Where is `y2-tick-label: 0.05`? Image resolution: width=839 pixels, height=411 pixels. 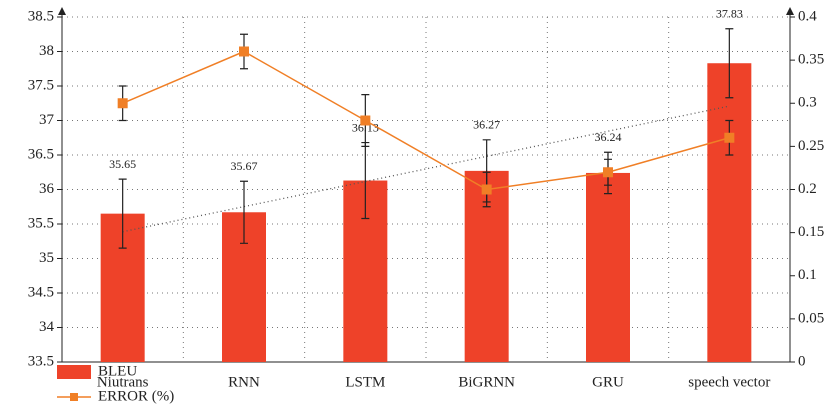 y2-tick-label: 0.05 is located at coordinates (811, 318).